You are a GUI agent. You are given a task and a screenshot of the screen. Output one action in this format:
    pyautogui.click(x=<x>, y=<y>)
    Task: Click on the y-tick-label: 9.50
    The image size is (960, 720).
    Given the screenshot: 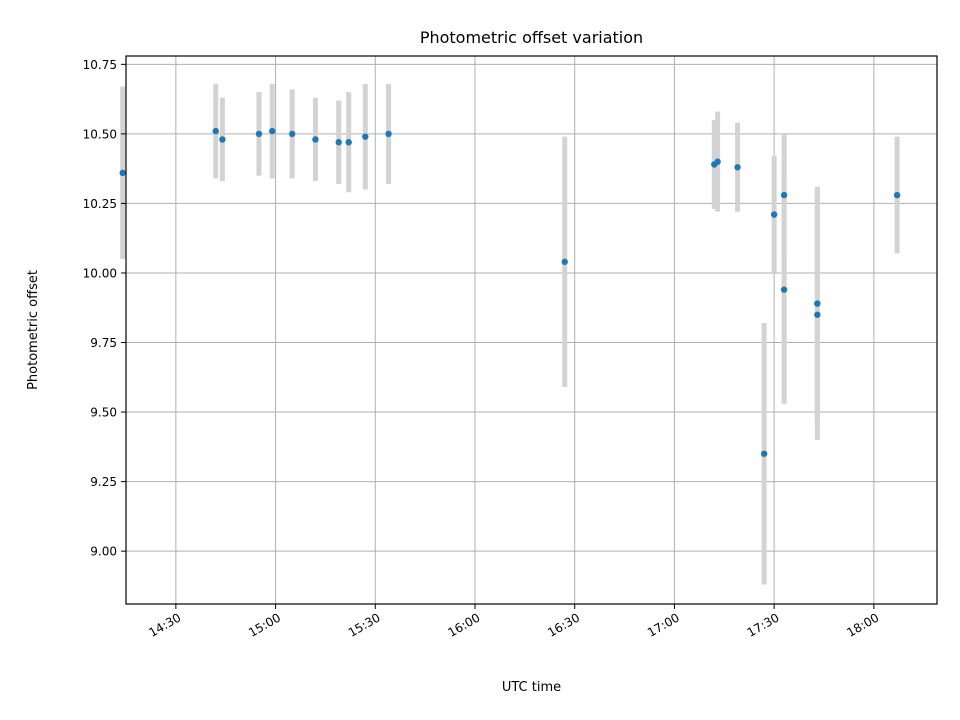 What is the action you would take?
    pyautogui.click(x=103, y=413)
    